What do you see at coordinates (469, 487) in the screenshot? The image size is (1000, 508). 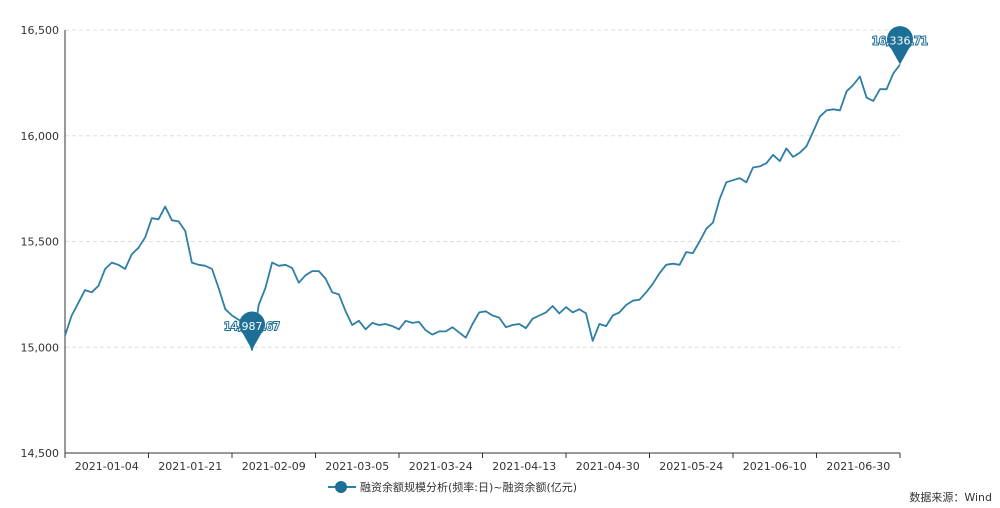 I see `legend-label: 融资余额规模分析(频率:日)~融资余额(亿元)` at bounding box center [469, 487].